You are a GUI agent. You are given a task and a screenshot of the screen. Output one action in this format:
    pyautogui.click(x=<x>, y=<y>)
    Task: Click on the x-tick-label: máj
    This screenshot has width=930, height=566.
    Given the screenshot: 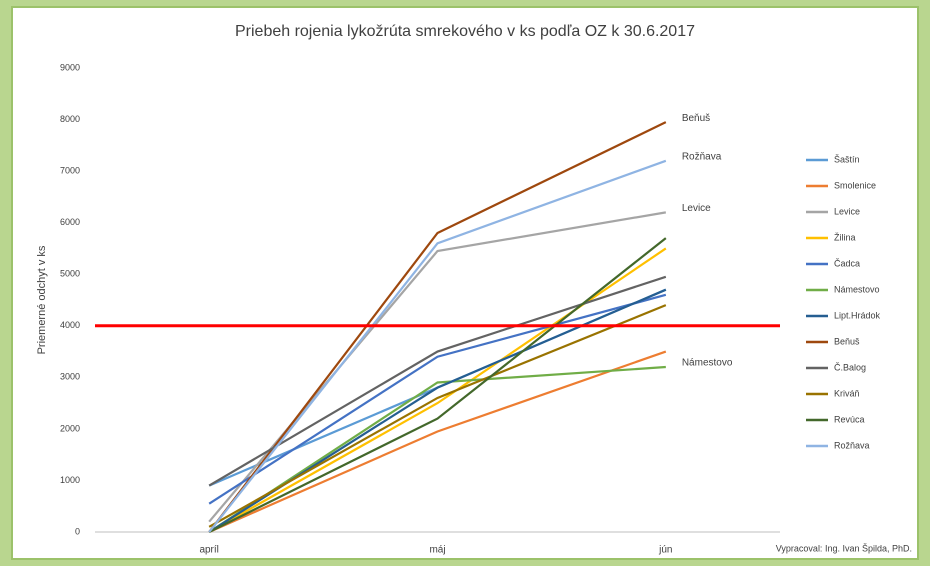 What is the action you would take?
    pyautogui.click(x=437, y=550)
    